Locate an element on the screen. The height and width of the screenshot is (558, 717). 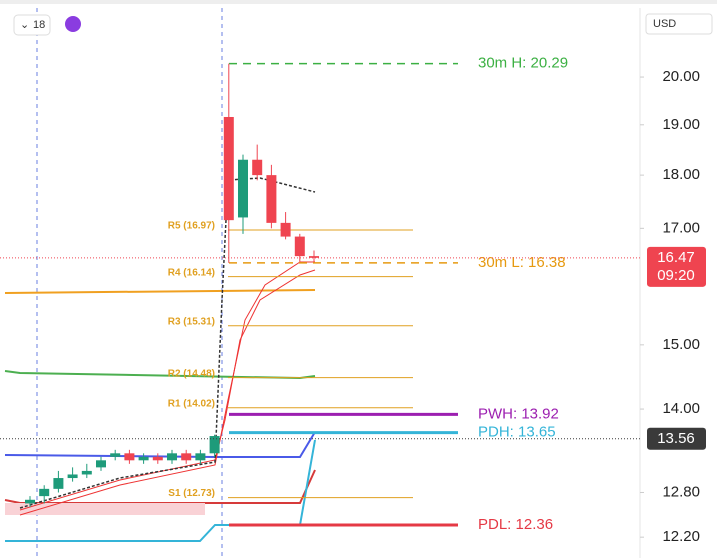
level-label: PDH: 13.65 is located at coordinates (517, 432).